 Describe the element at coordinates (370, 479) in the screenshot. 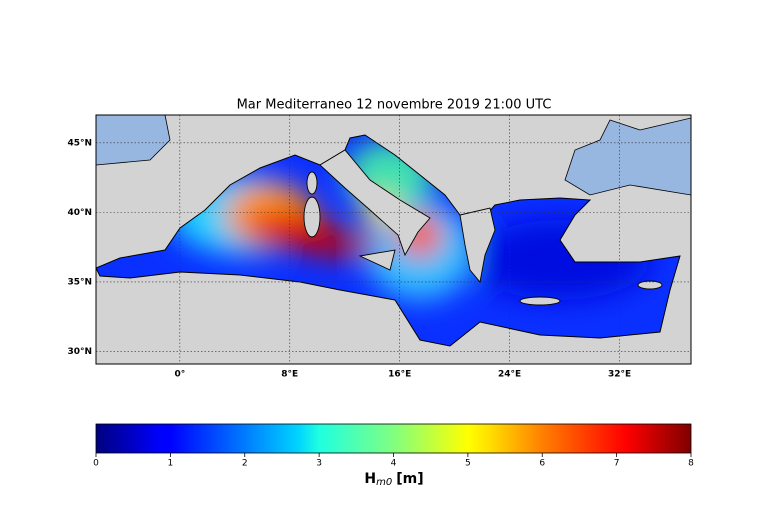

I see `label-symbol: H` at that location.